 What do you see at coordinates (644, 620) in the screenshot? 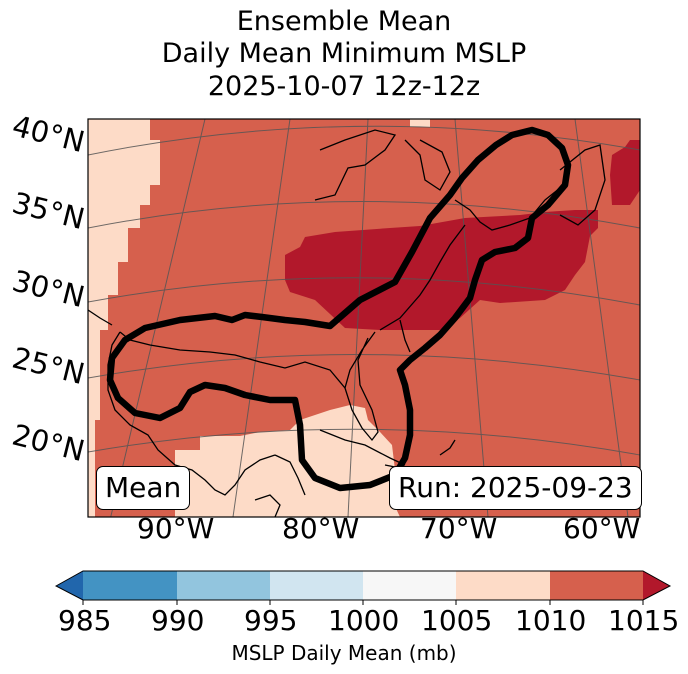
I see `colorbar-tick-1015: 1015` at bounding box center [644, 620].